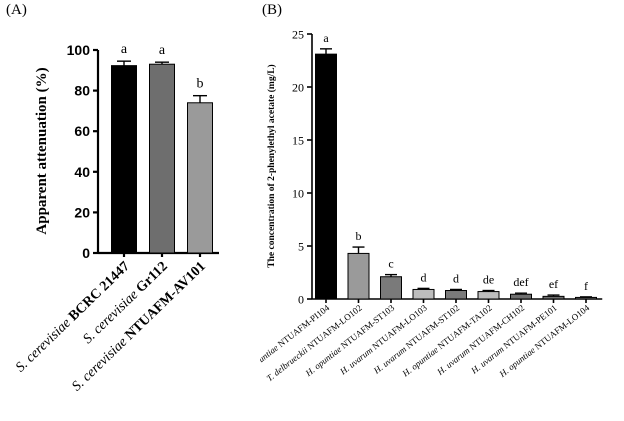  I want to click on panel-b-label: (B), so click(272, 10).